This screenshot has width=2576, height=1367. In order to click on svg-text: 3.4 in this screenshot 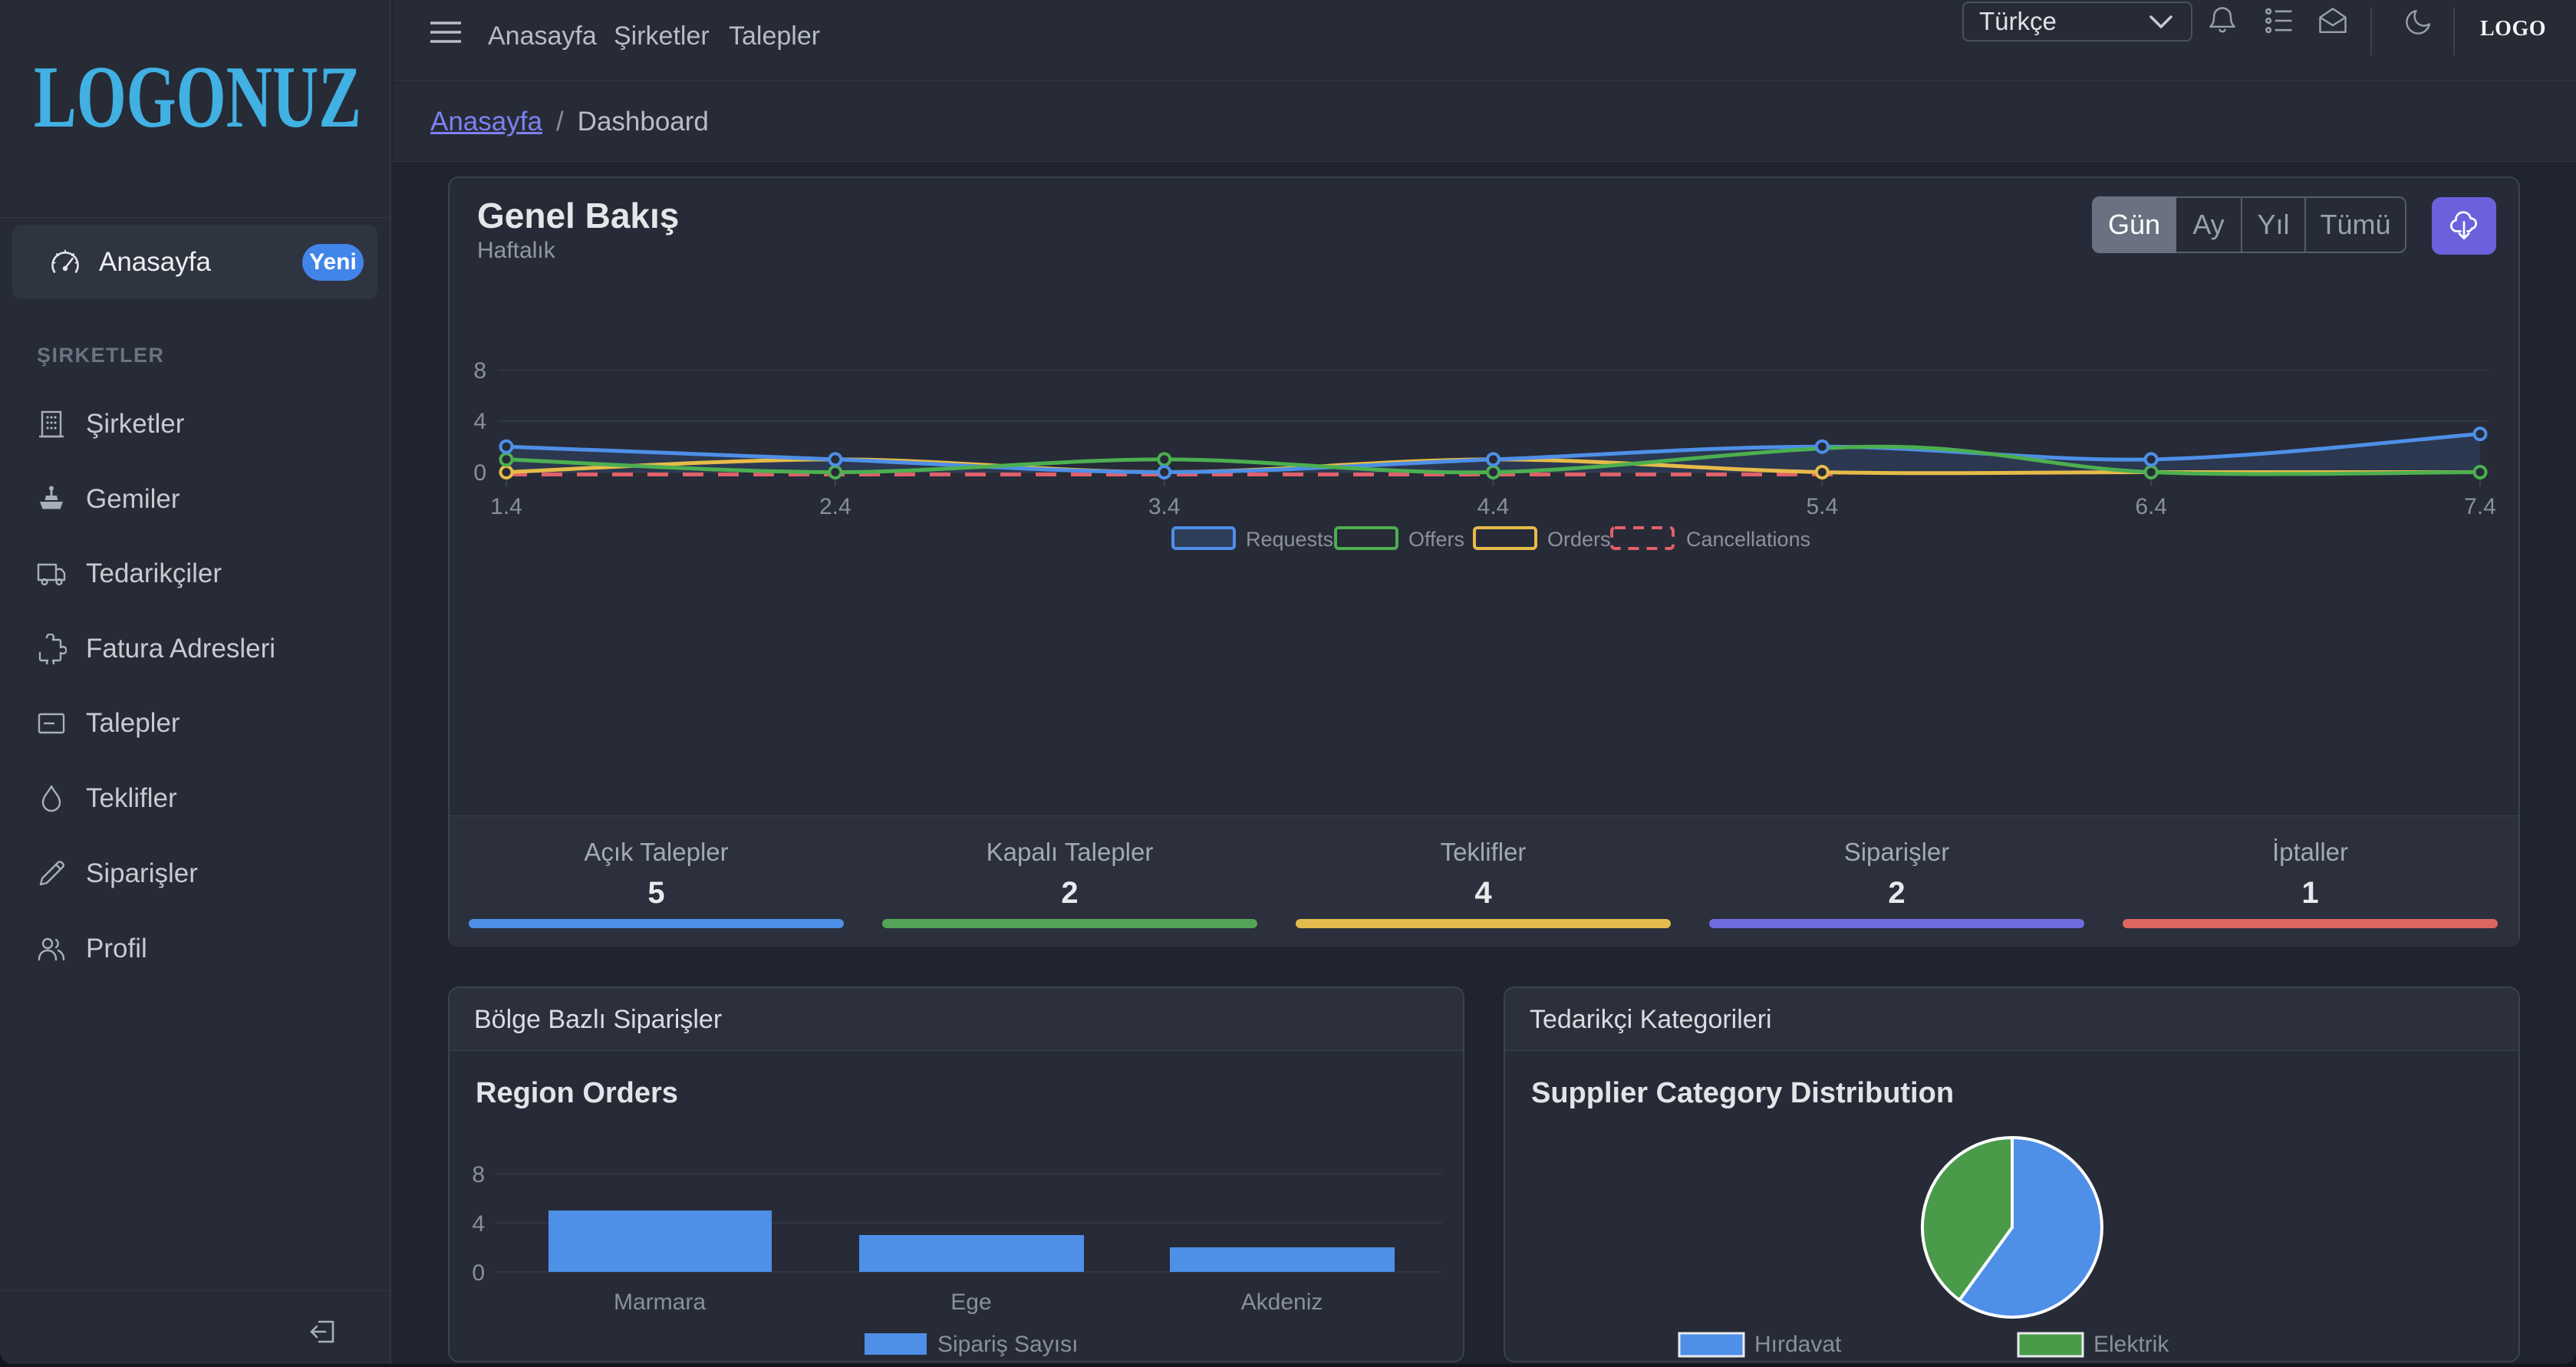, I will do `click(1164, 506)`.